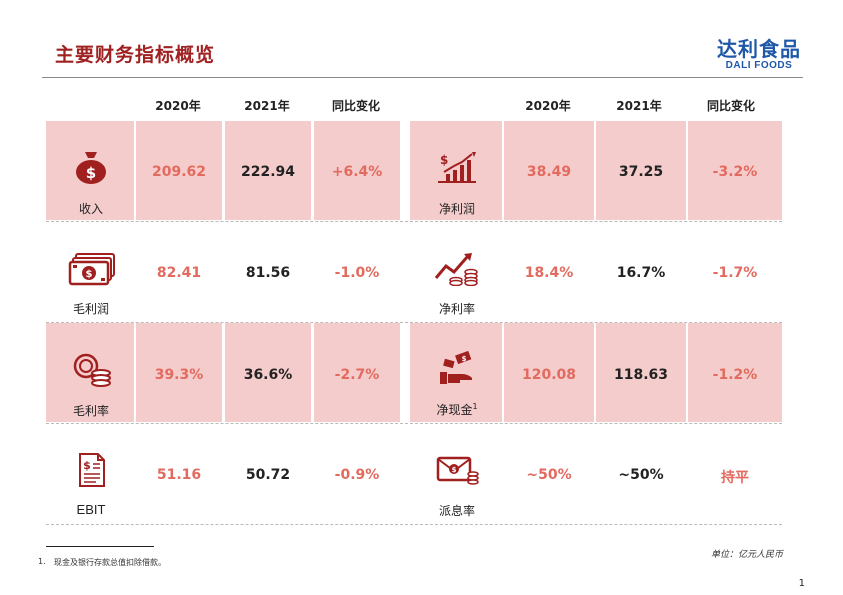  I want to click on header-right-change: 同比变化, so click(730, 106).